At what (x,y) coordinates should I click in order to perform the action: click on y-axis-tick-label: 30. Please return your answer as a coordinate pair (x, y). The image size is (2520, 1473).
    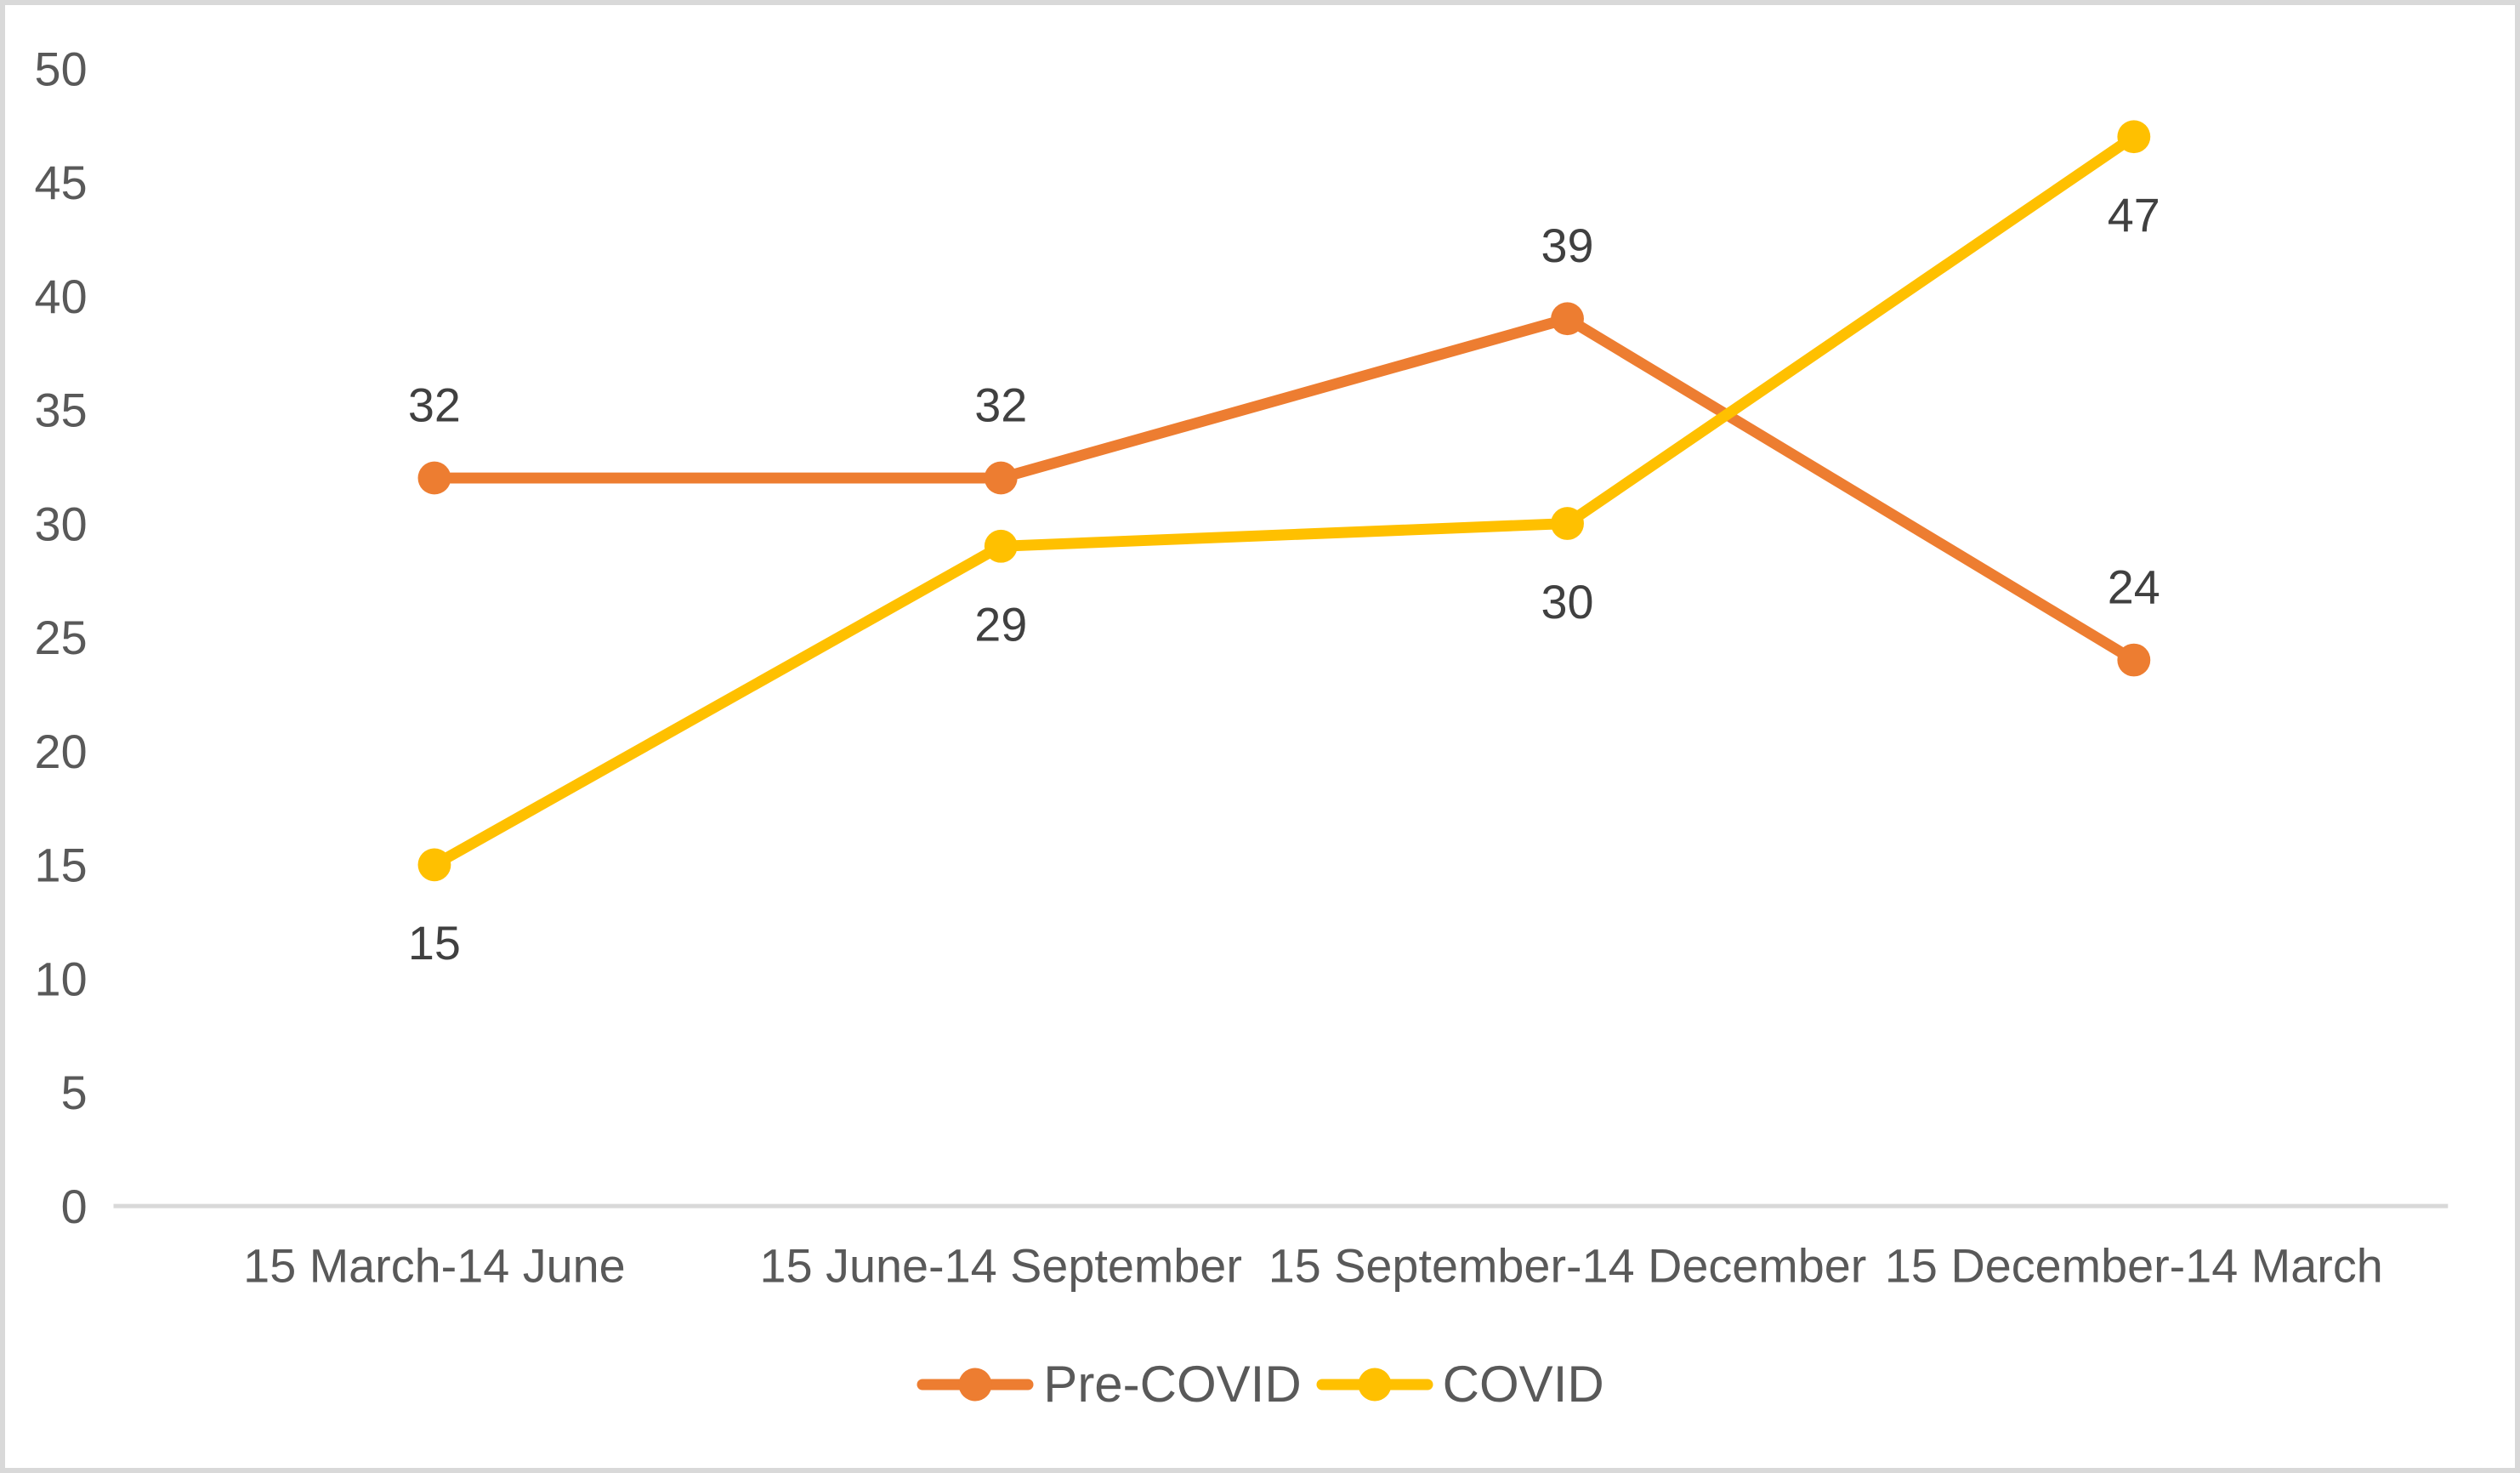
    Looking at the image, I should click on (62, 524).